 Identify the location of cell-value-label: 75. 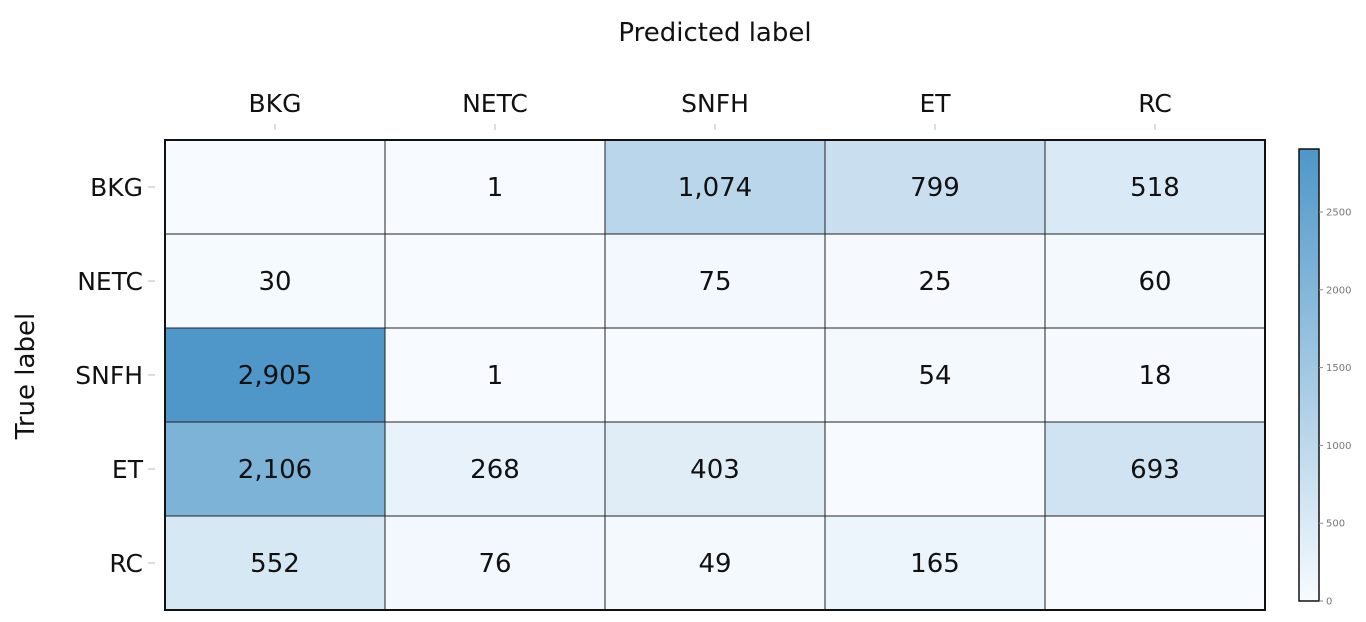
(714, 282).